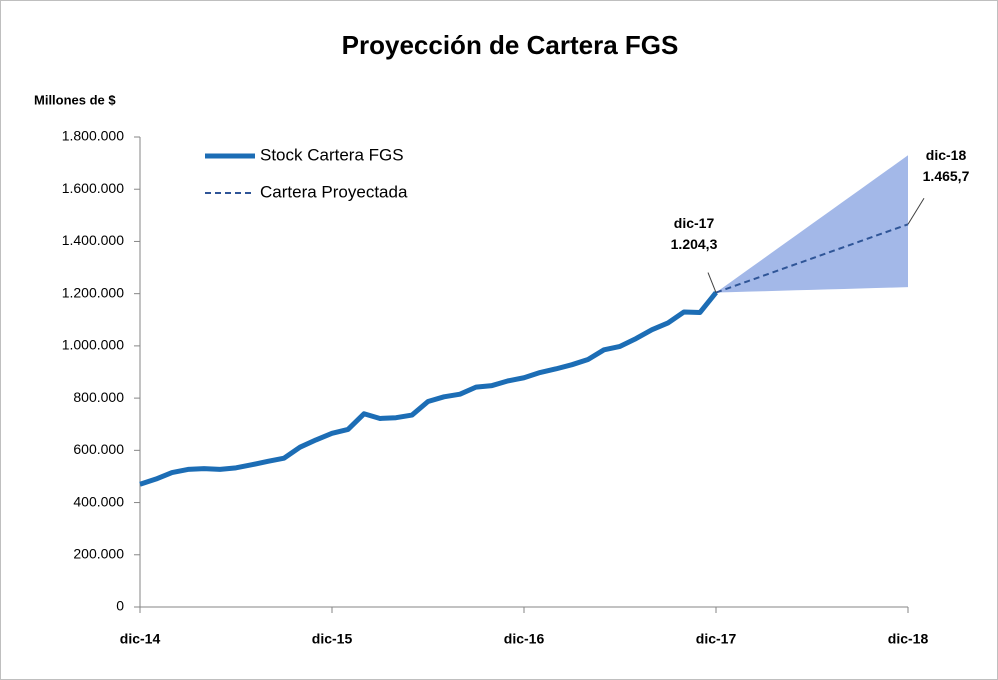 This screenshot has height=680, width=998. I want to click on x-tick-label: dic-14, so click(140, 639).